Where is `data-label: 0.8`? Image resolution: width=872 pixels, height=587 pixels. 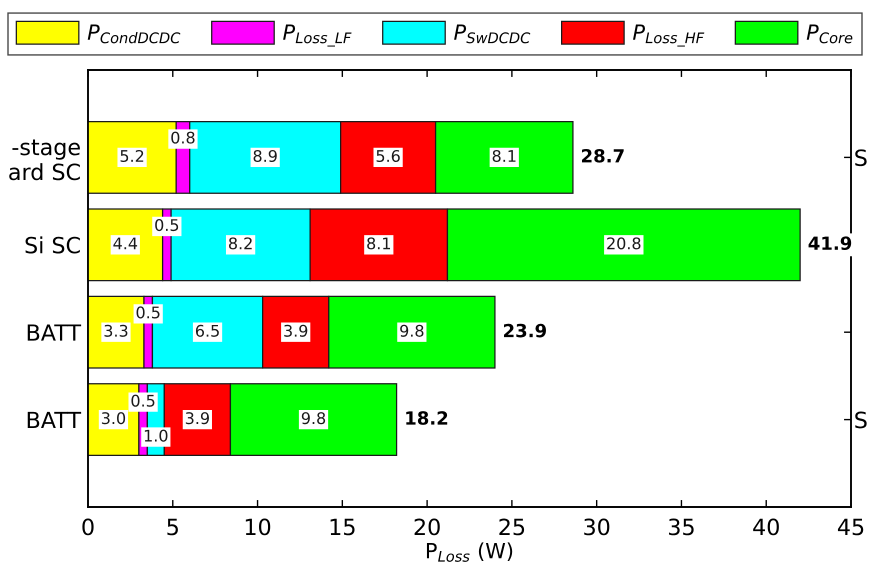 data-label: 0.8 is located at coordinates (183, 138).